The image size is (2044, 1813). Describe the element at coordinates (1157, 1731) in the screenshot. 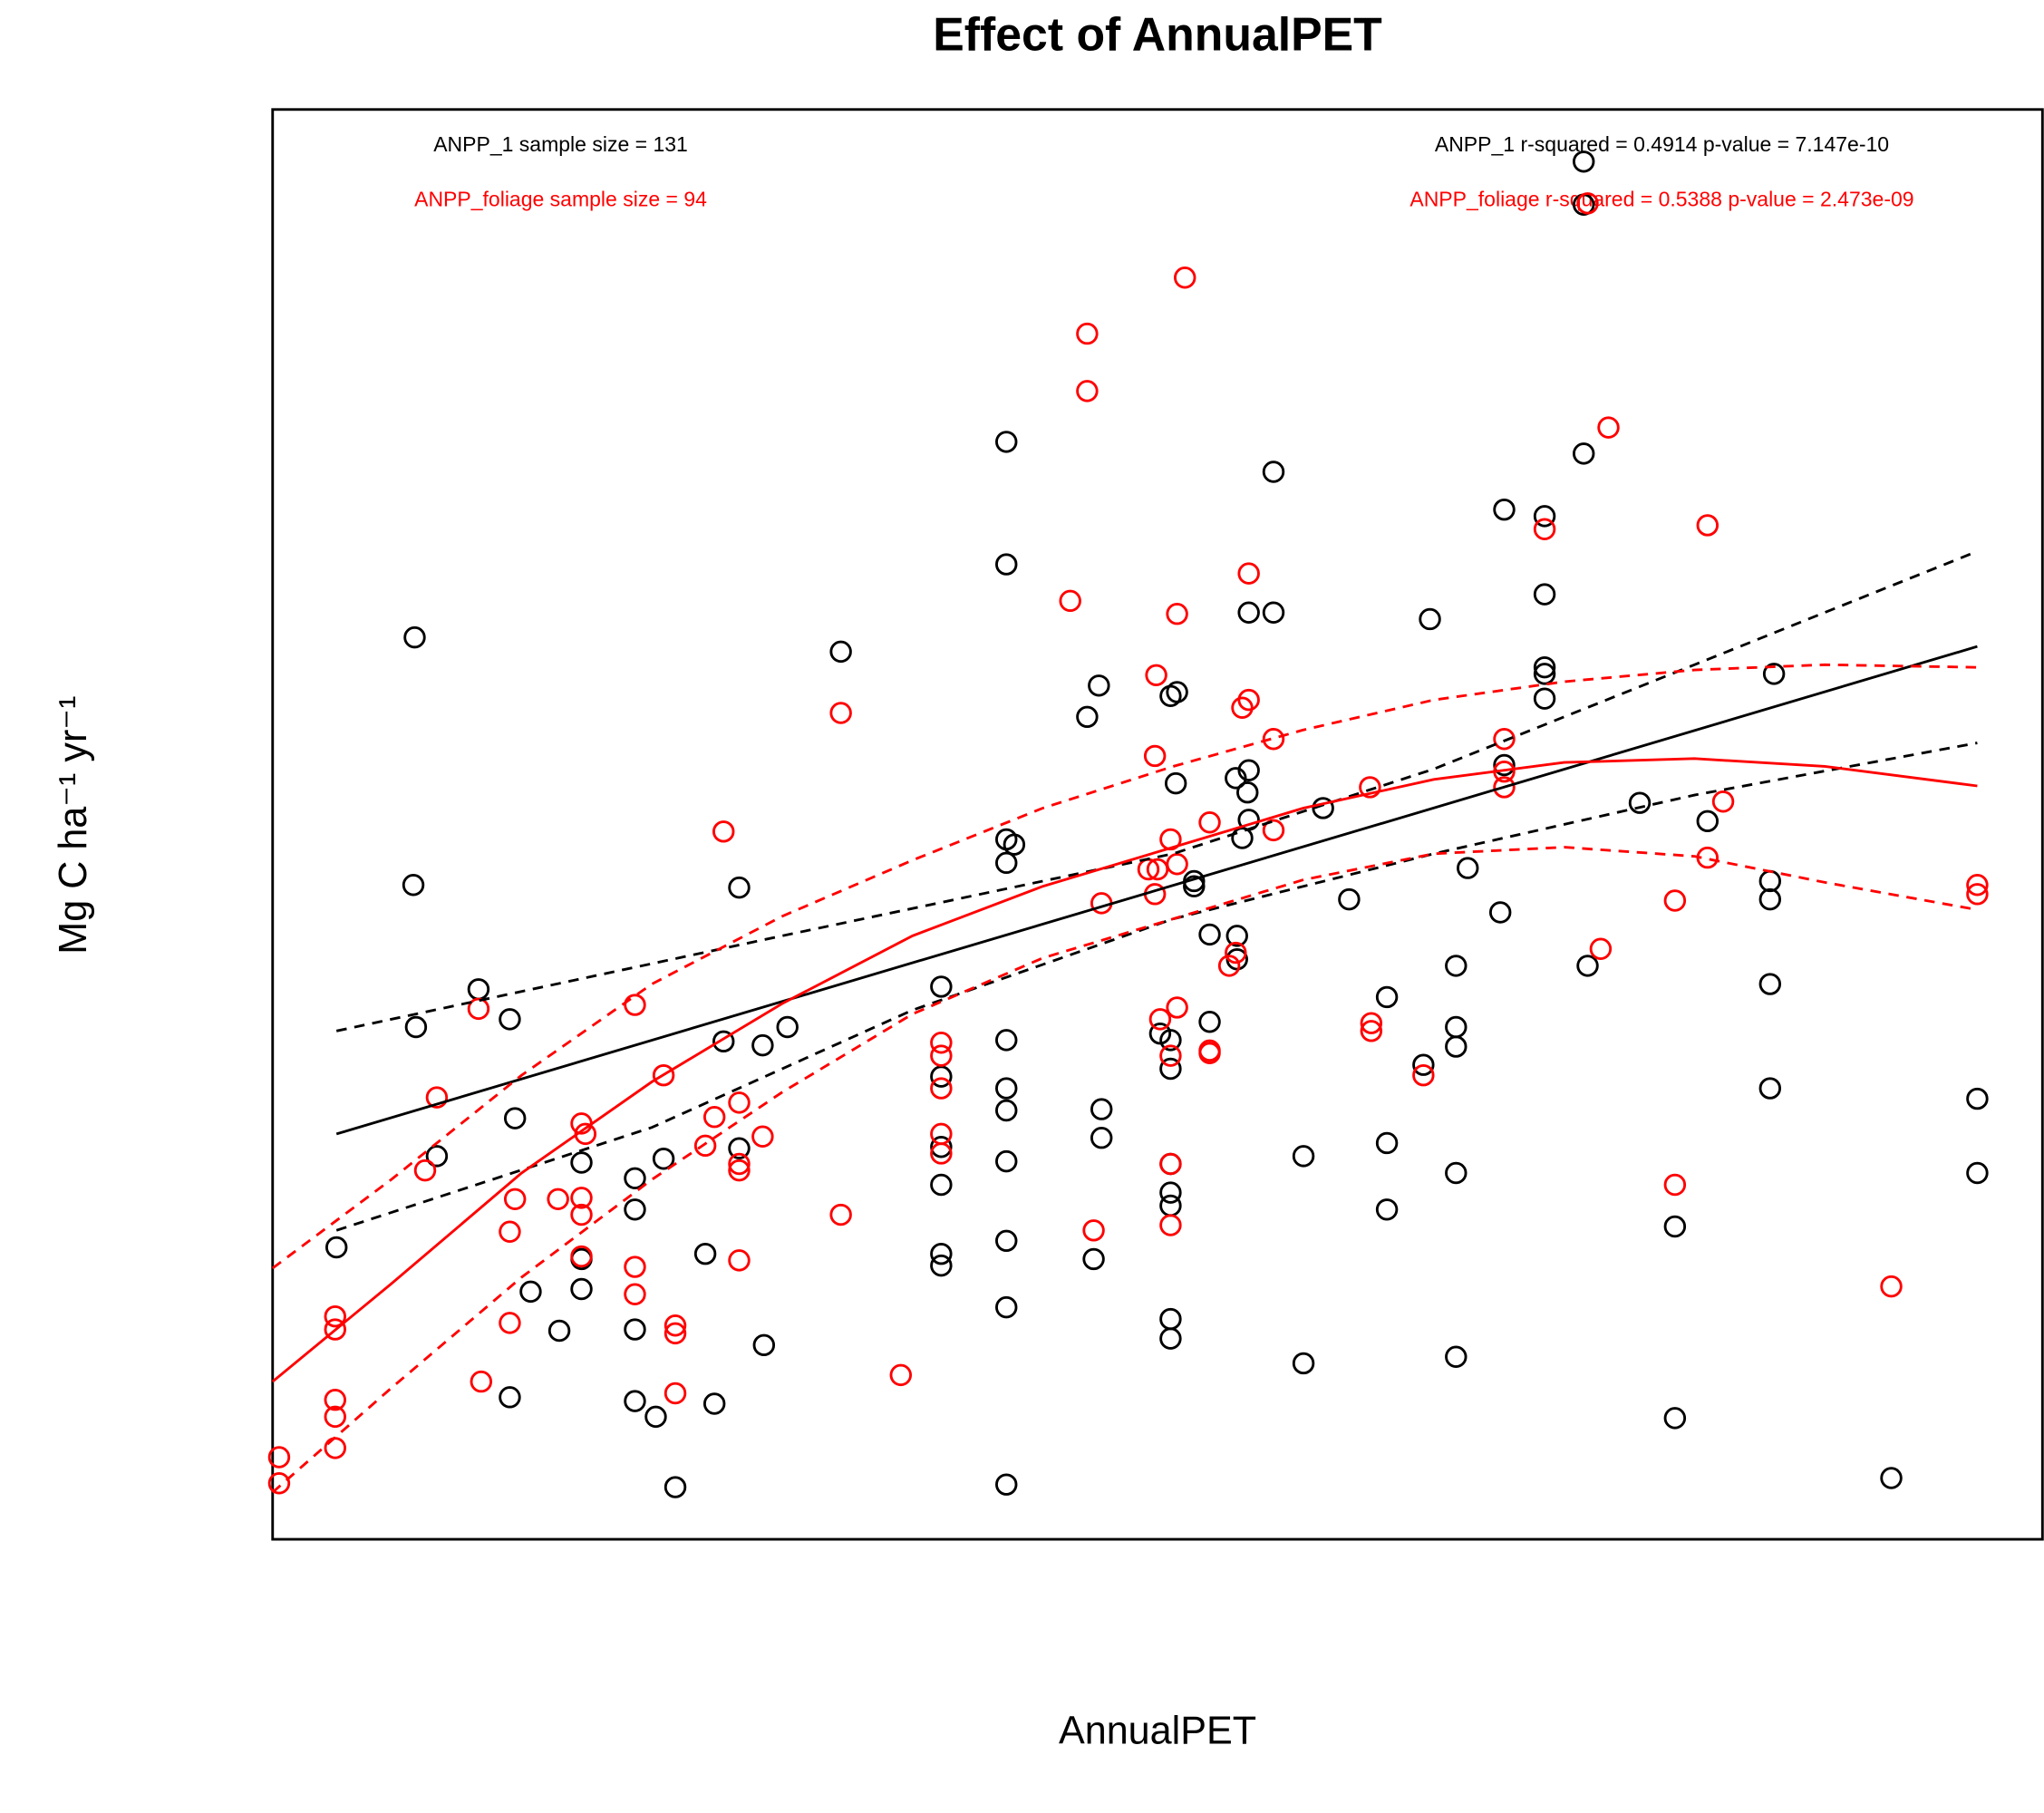

I see `x-axis-label: AnnualPET` at that location.